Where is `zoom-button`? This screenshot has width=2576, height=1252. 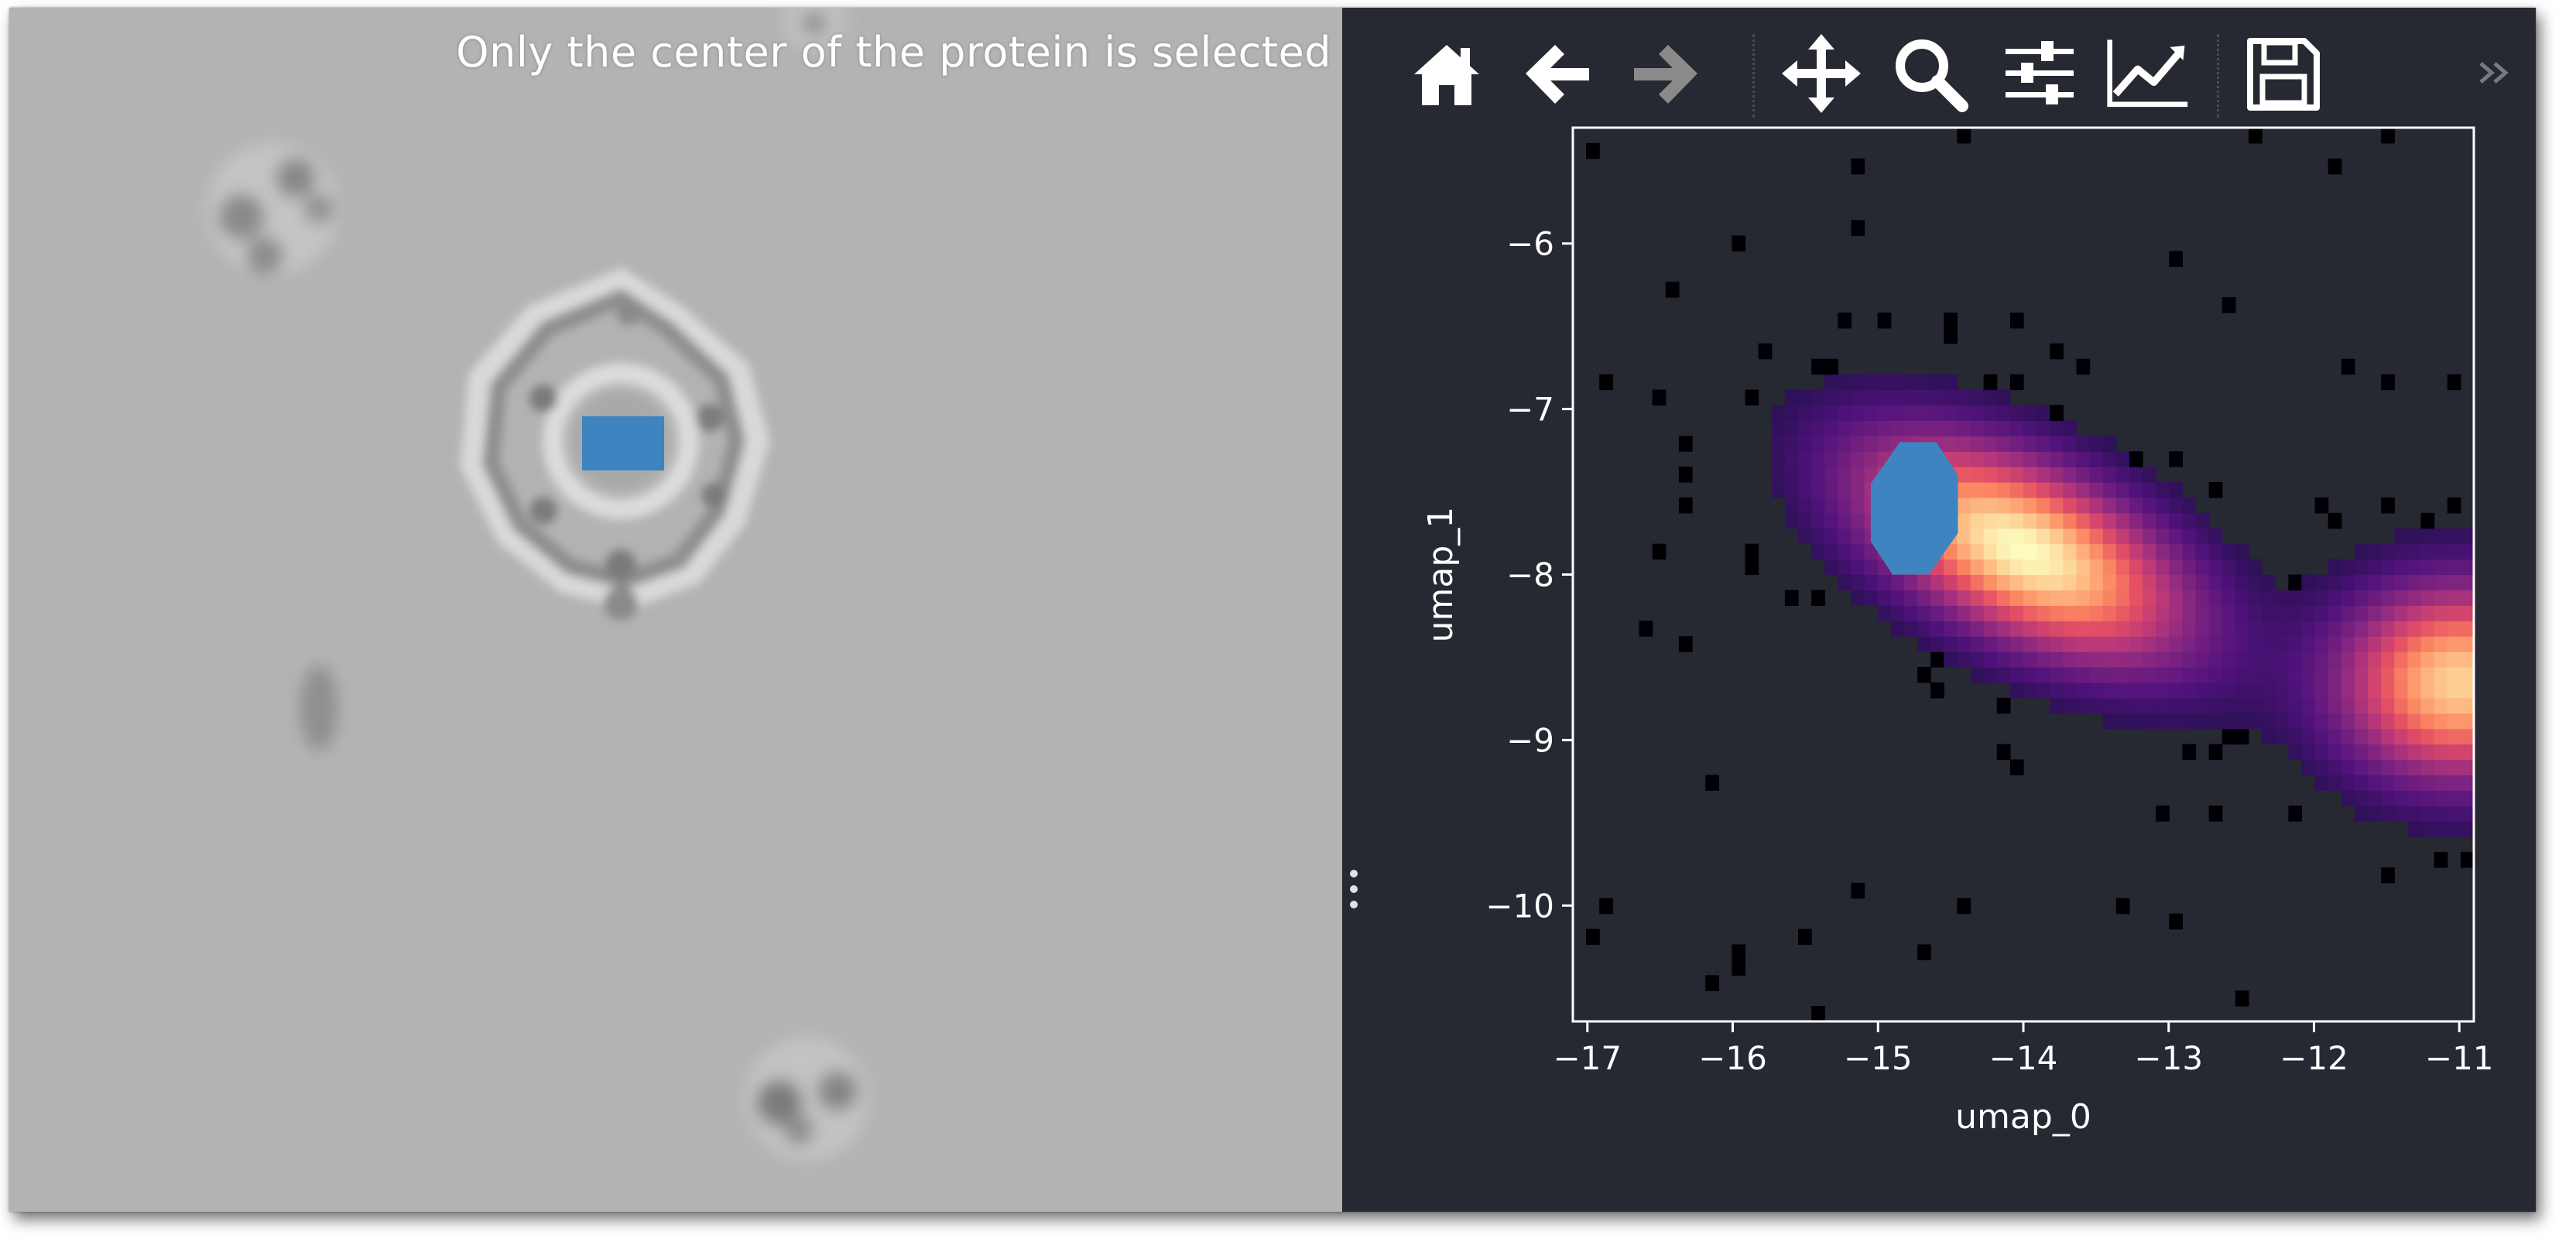 zoom-button is located at coordinates (1929, 73).